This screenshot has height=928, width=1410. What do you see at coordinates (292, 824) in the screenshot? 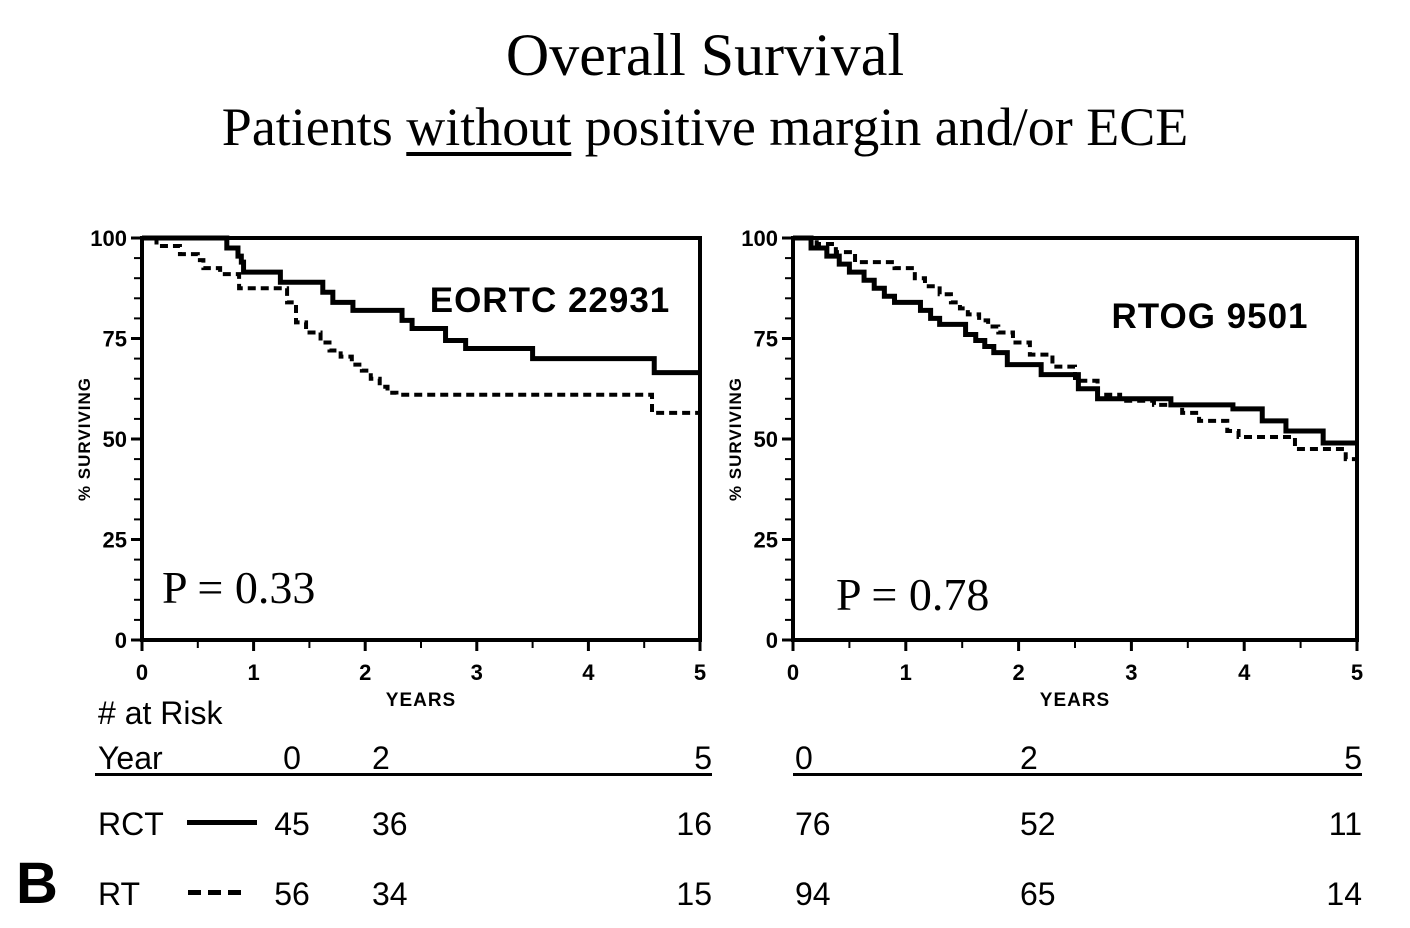
I see `risk-rct-left-0: 45` at bounding box center [292, 824].